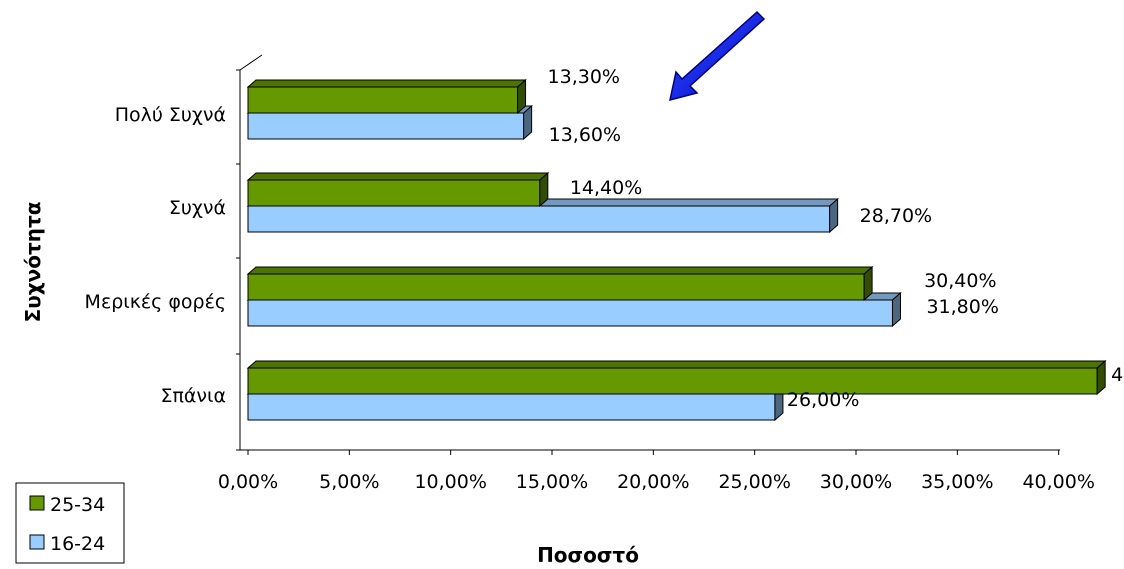 The image size is (1124, 569). I want to click on category-label: Σπάνια, so click(193, 396).